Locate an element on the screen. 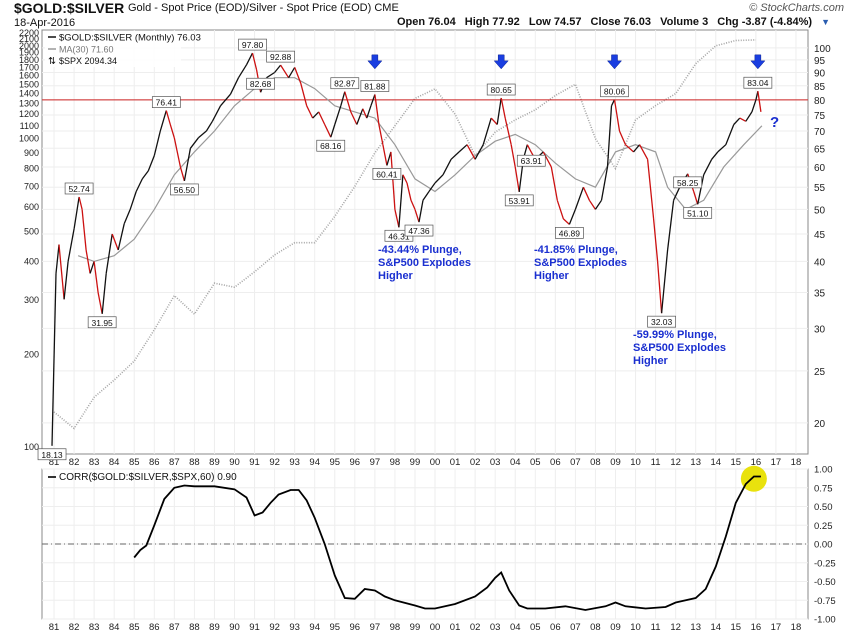 This screenshot has width=850, height=633. x-tick-label: 99 is located at coordinates (415, 462).